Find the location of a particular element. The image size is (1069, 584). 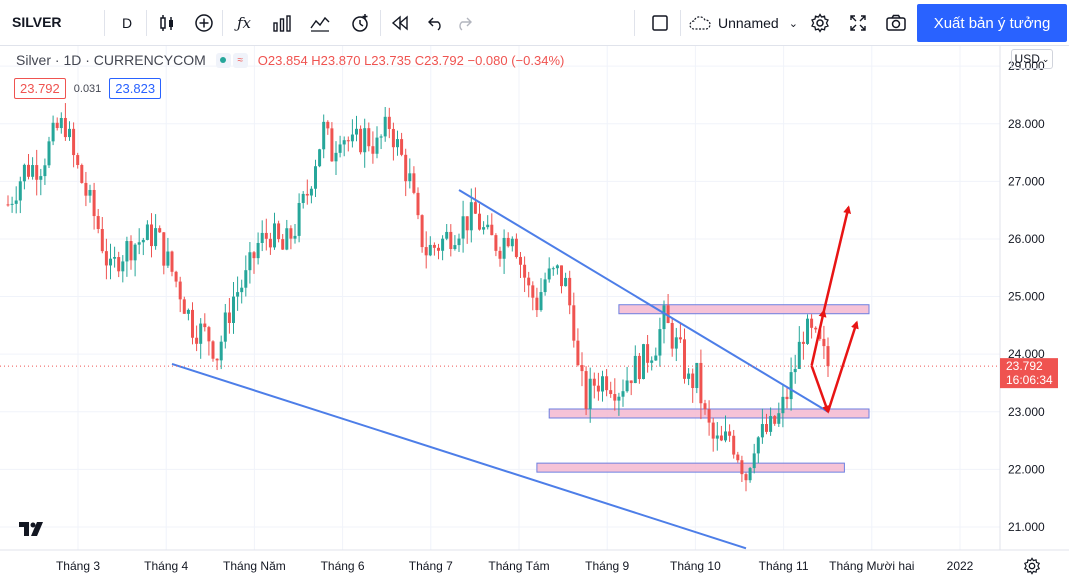

chevron-down-icon: ⌄ is located at coordinates (1045, 58).